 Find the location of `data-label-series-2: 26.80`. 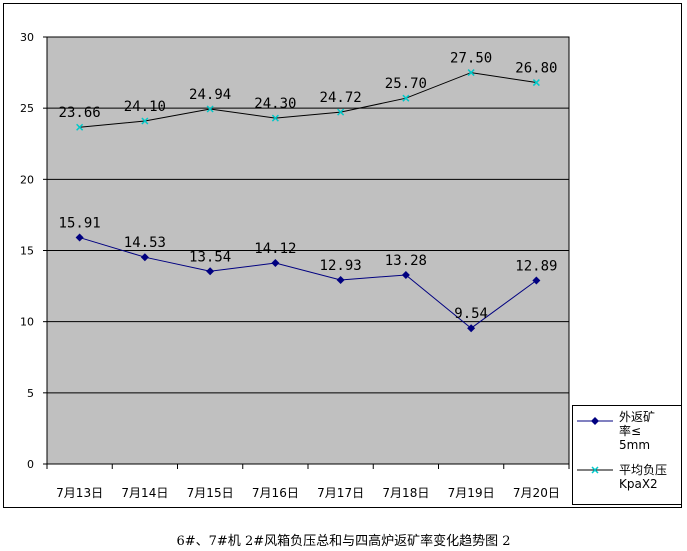

data-label-series-2: 26.80 is located at coordinates (536, 69).